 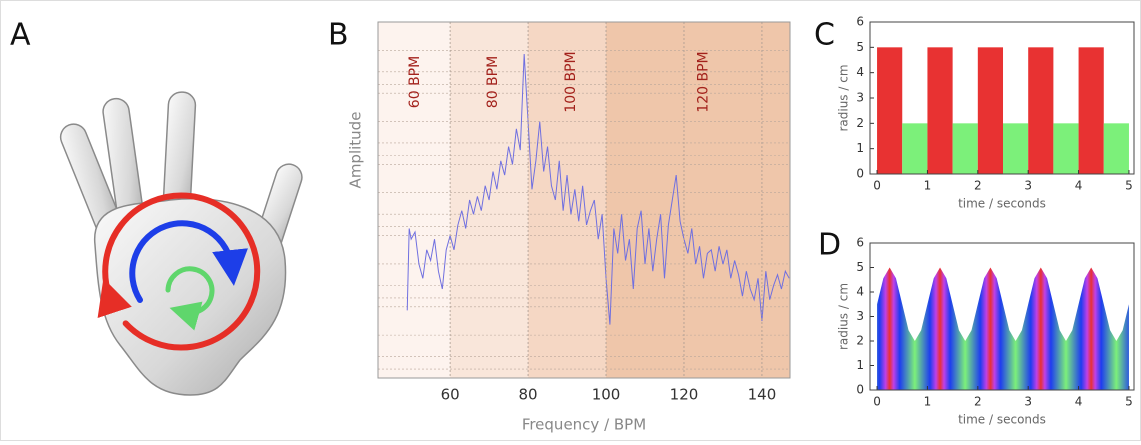 I want to click on area, so click(x=1003, y=328).